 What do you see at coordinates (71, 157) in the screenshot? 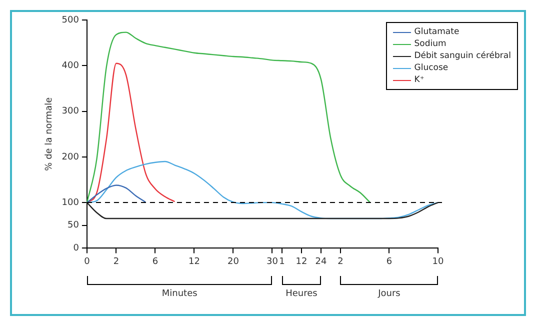
I see `y-tick-label: 200` at bounding box center [71, 157].